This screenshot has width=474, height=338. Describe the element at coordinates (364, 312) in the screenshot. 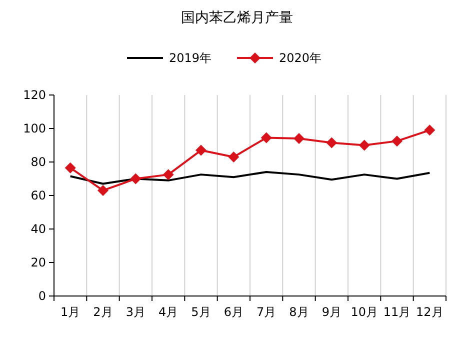

I see `x-tick-label: 10月` at that location.